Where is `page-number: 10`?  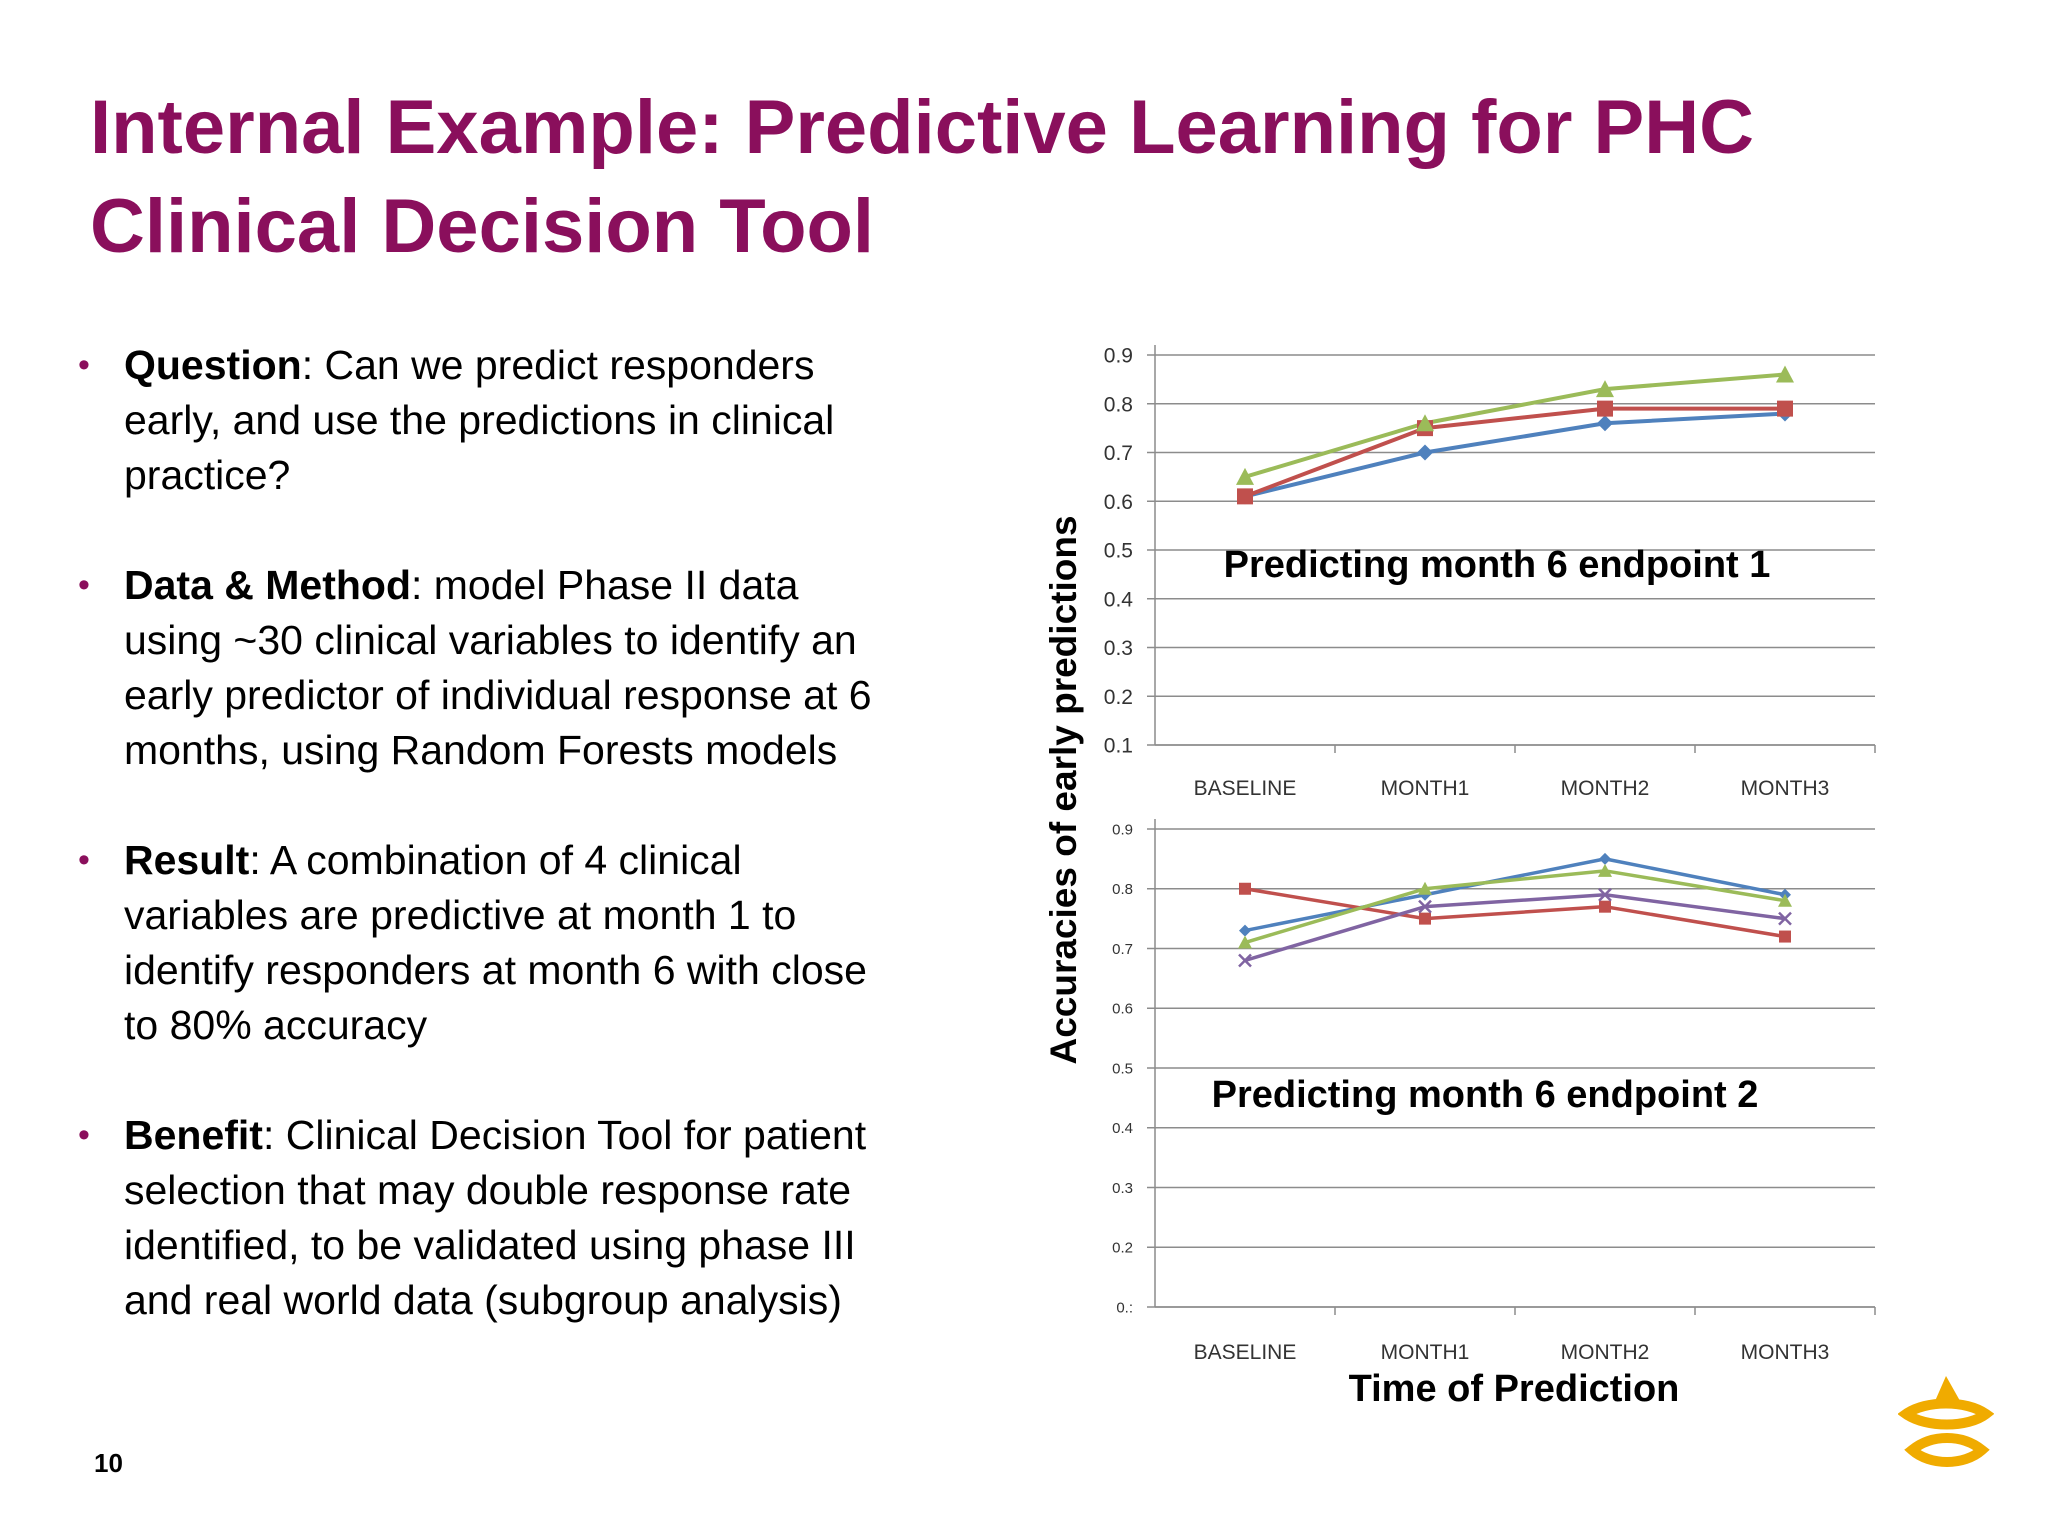 page-number: 10 is located at coordinates (108, 1463).